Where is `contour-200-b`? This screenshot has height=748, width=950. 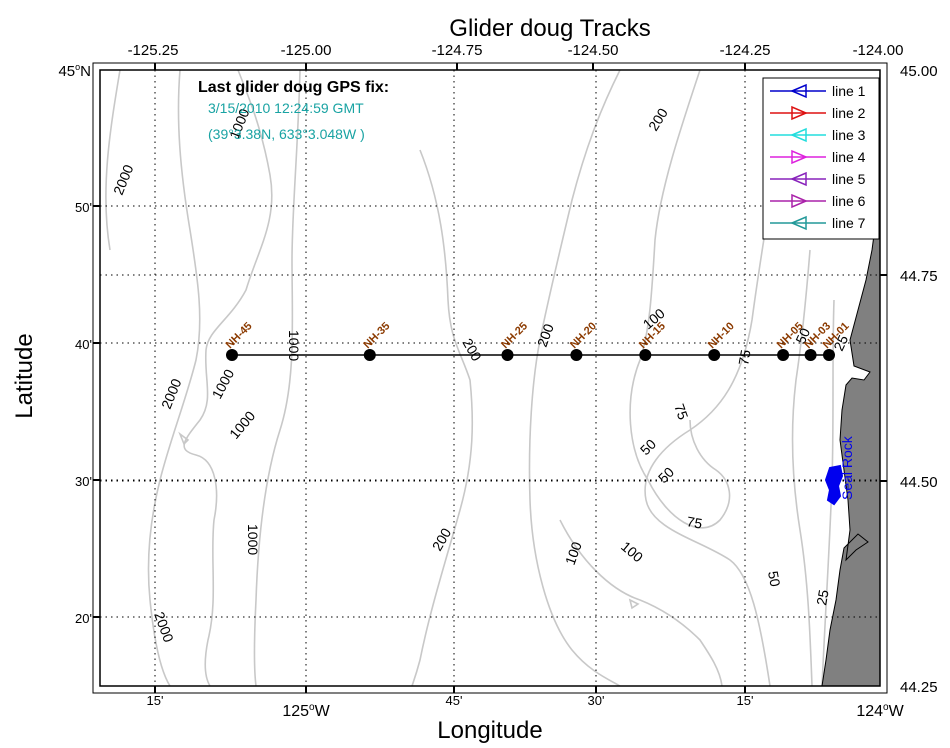
contour-200-b is located at coordinates (574, 378).